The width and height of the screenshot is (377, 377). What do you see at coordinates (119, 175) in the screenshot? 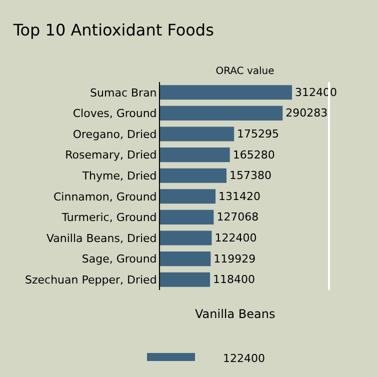
I see `y-tick-label: Thyme, Dried` at bounding box center [119, 175].